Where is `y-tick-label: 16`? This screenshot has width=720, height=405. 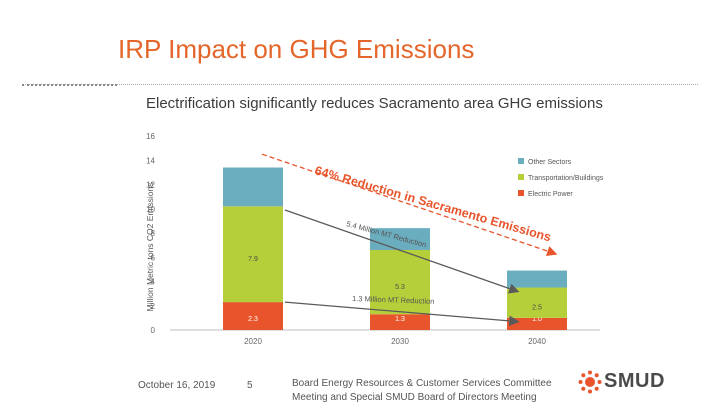
y-tick-label: 16 is located at coordinates (150, 136).